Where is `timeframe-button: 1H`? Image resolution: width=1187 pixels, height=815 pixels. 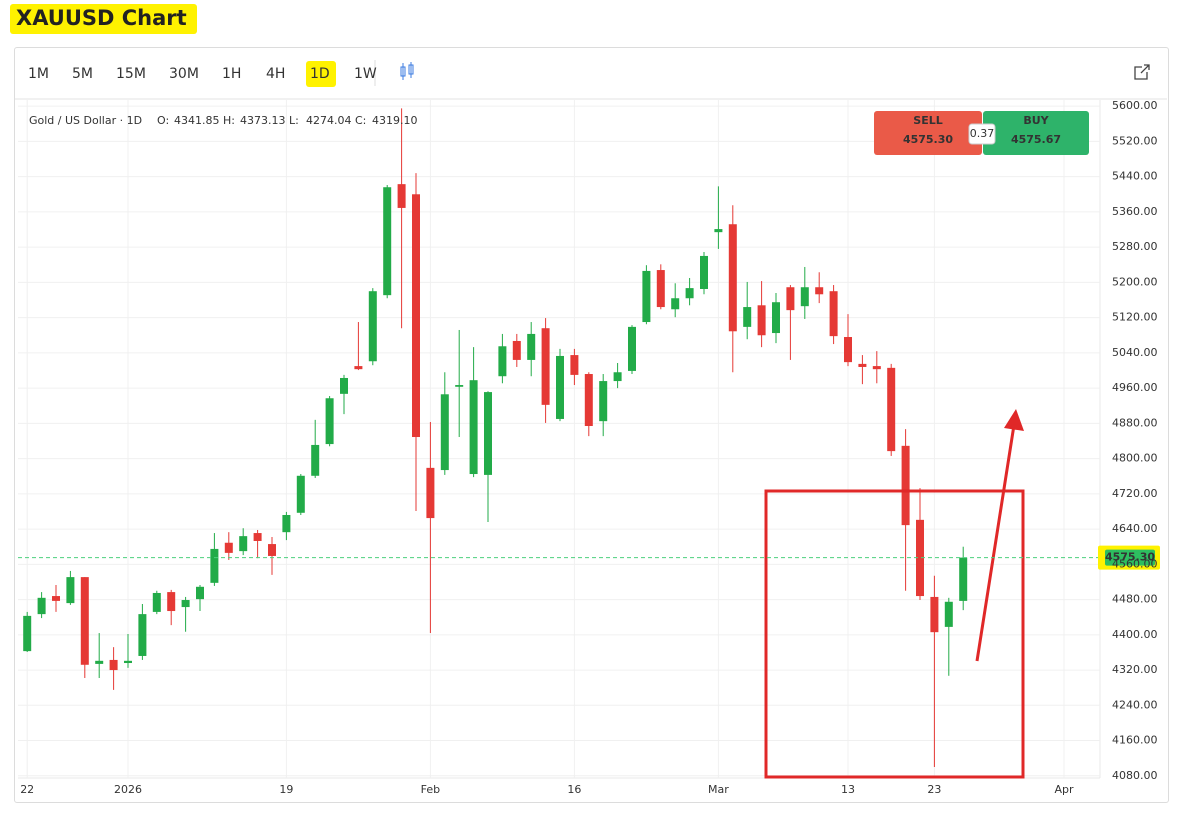 timeframe-button: 1H is located at coordinates (231, 74).